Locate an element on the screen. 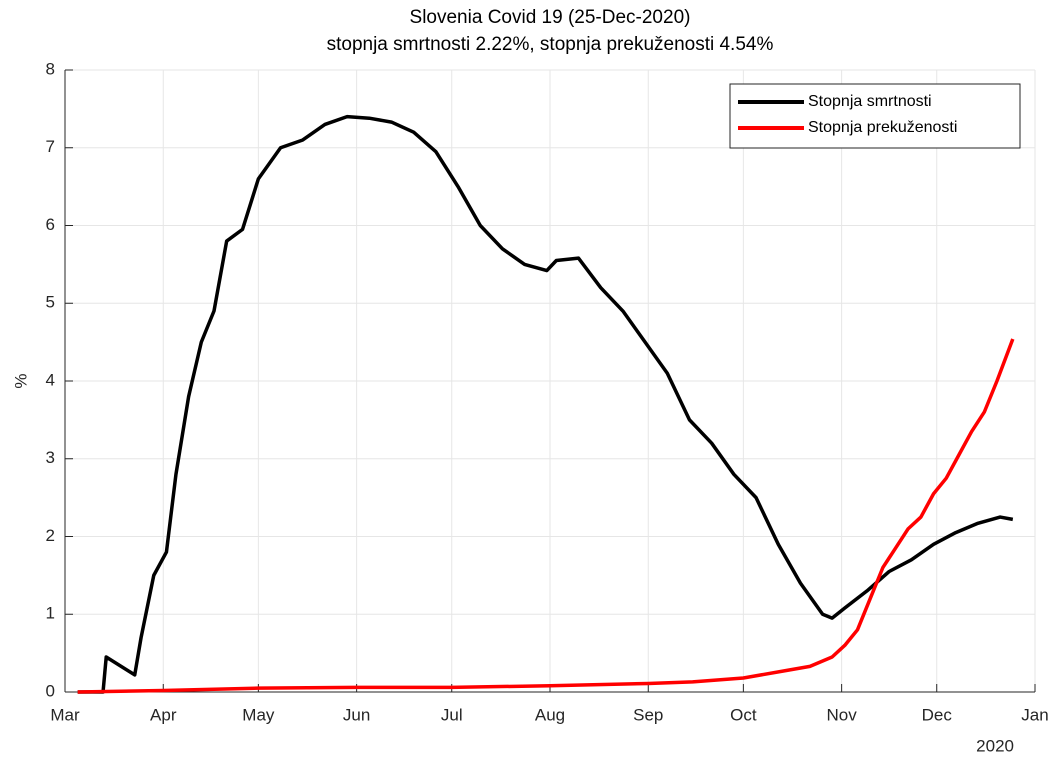  x-tick-label: Sep is located at coordinates (648, 714).